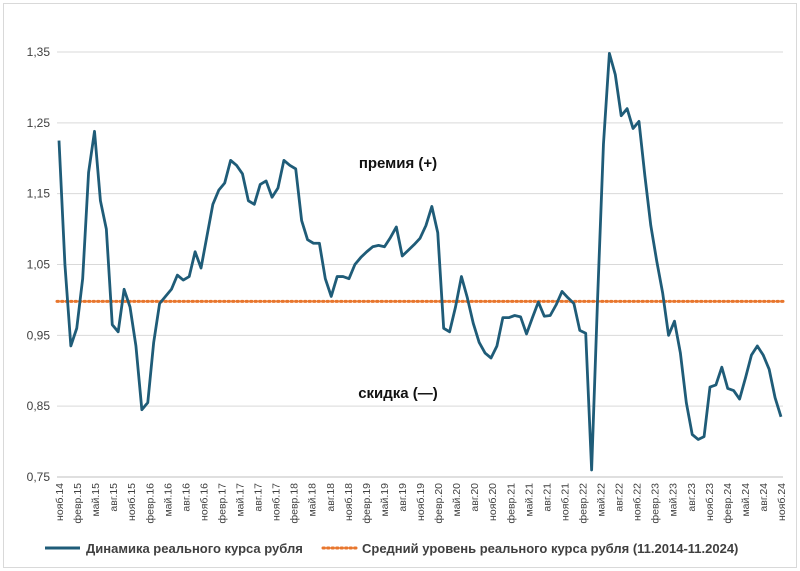 This screenshot has width=800, height=571. Describe the element at coordinates (78, 503) in the screenshot. I see `x-tick-label: февр.15` at that location.